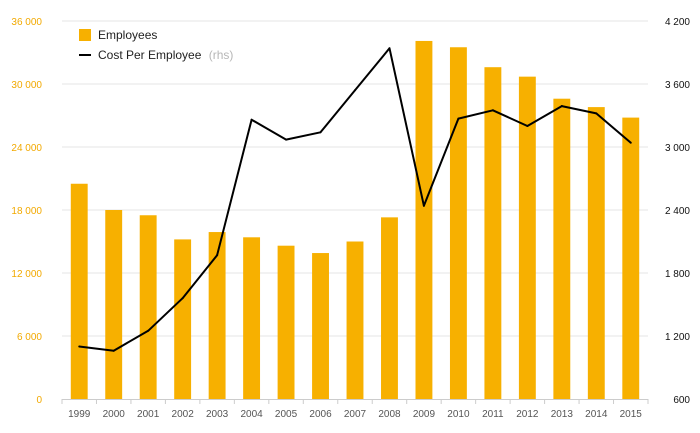 Image resolution: width=700 pixels, height=433 pixels. Describe the element at coordinates (150, 55) in the screenshot. I see `legend-label-cost-name: Cost Per Employee` at that location.